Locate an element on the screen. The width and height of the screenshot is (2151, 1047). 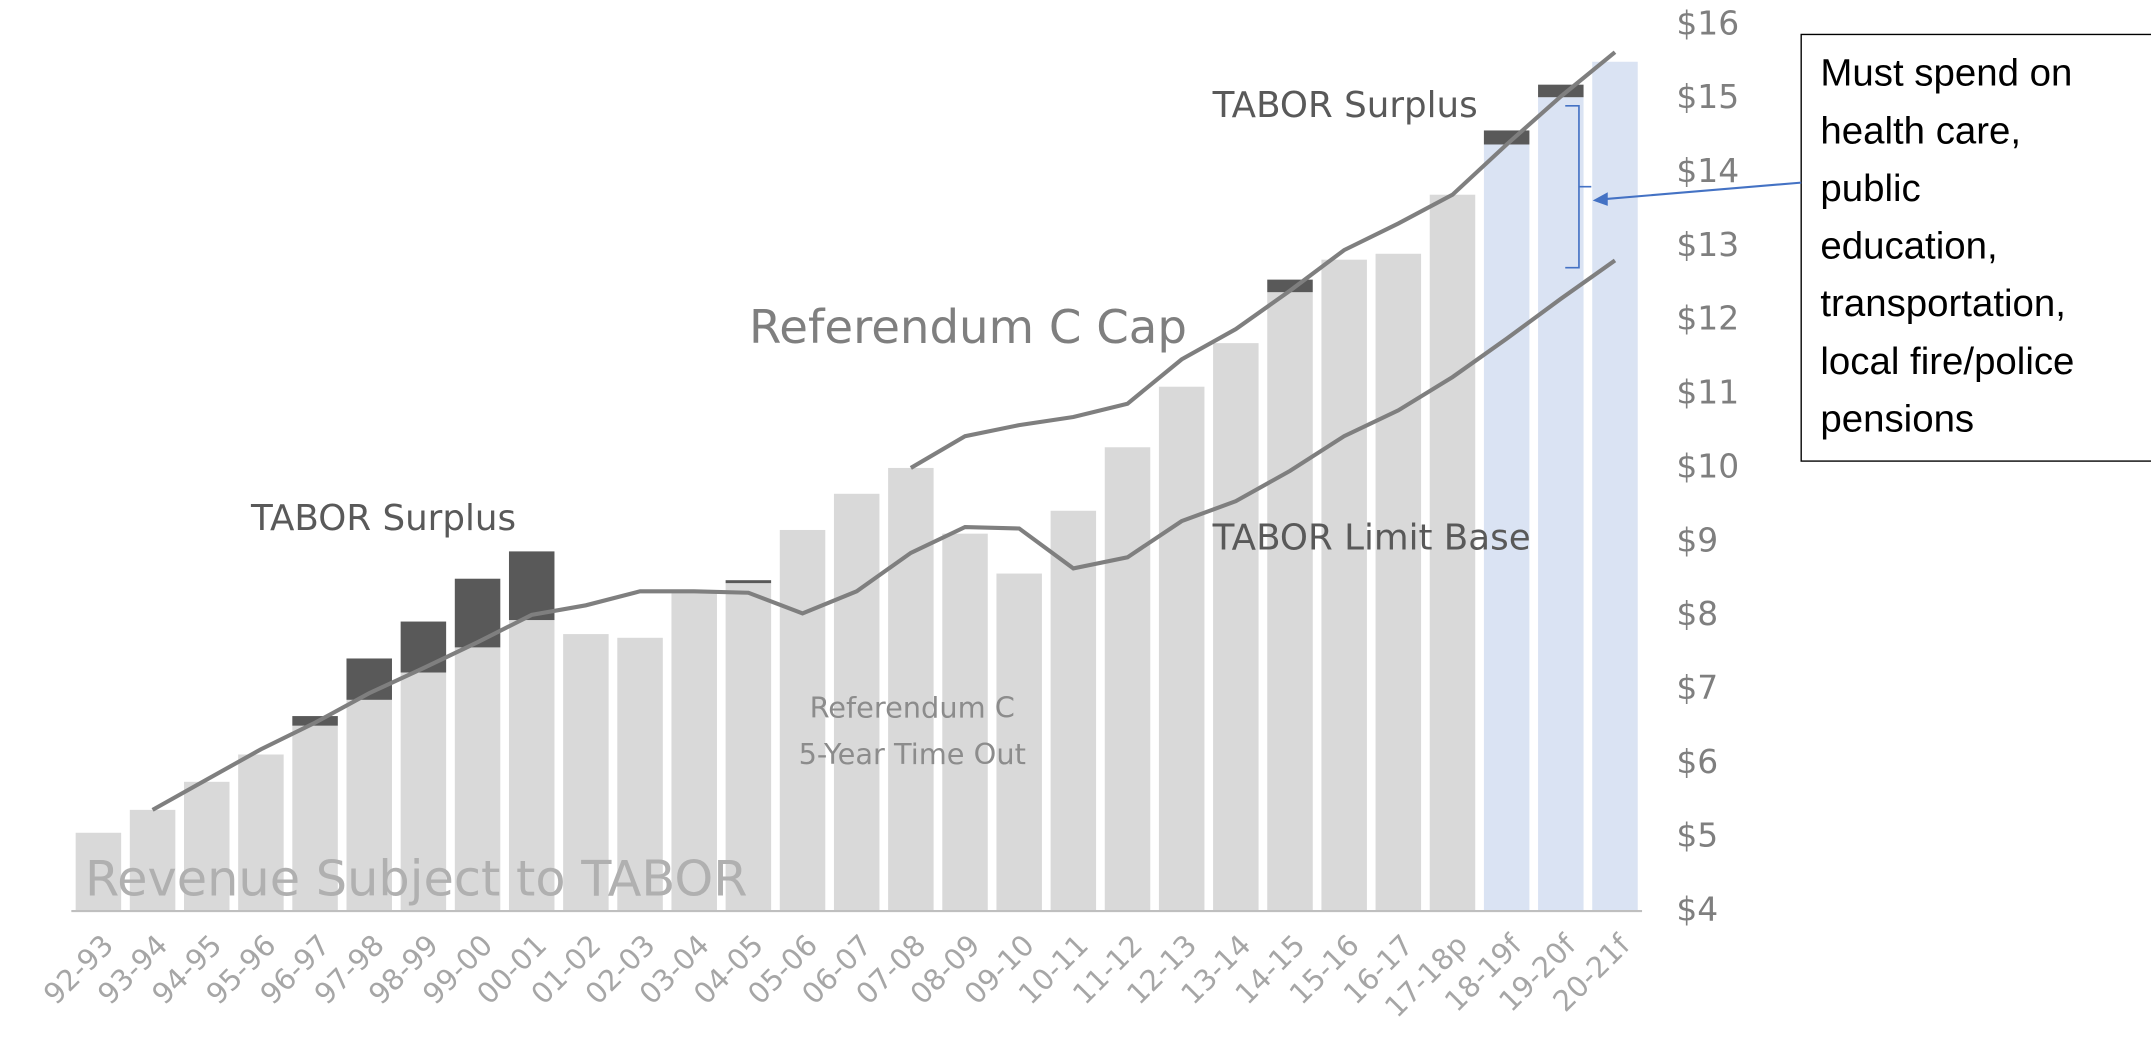
y-tick-label: $9 is located at coordinates (1697, 539).